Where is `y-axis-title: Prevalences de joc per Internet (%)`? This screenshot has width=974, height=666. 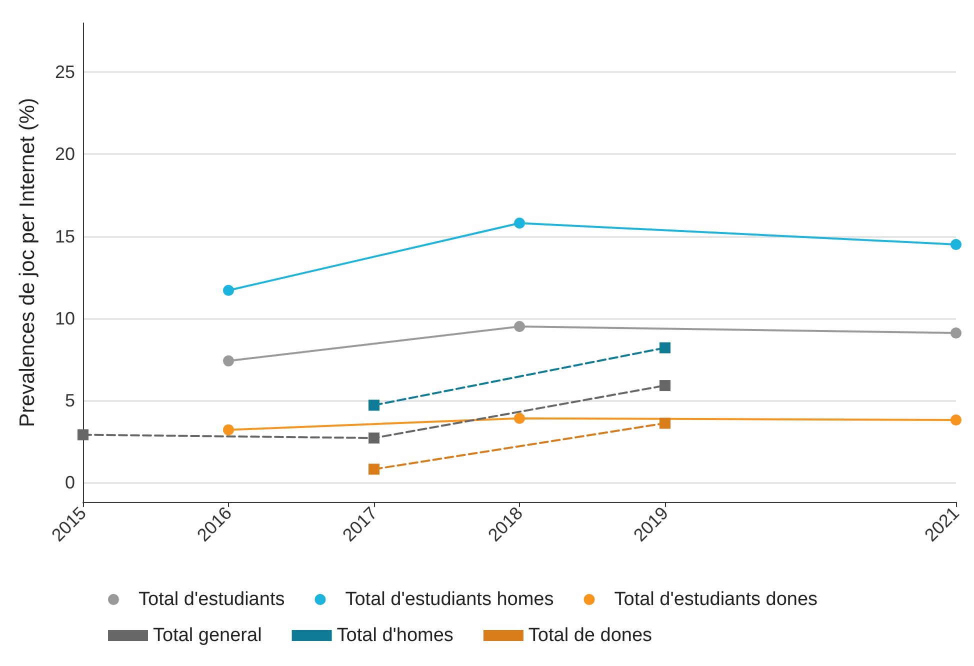 y-axis-title: Prevalences de joc per Internet (%) is located at coordinates (27, 263).